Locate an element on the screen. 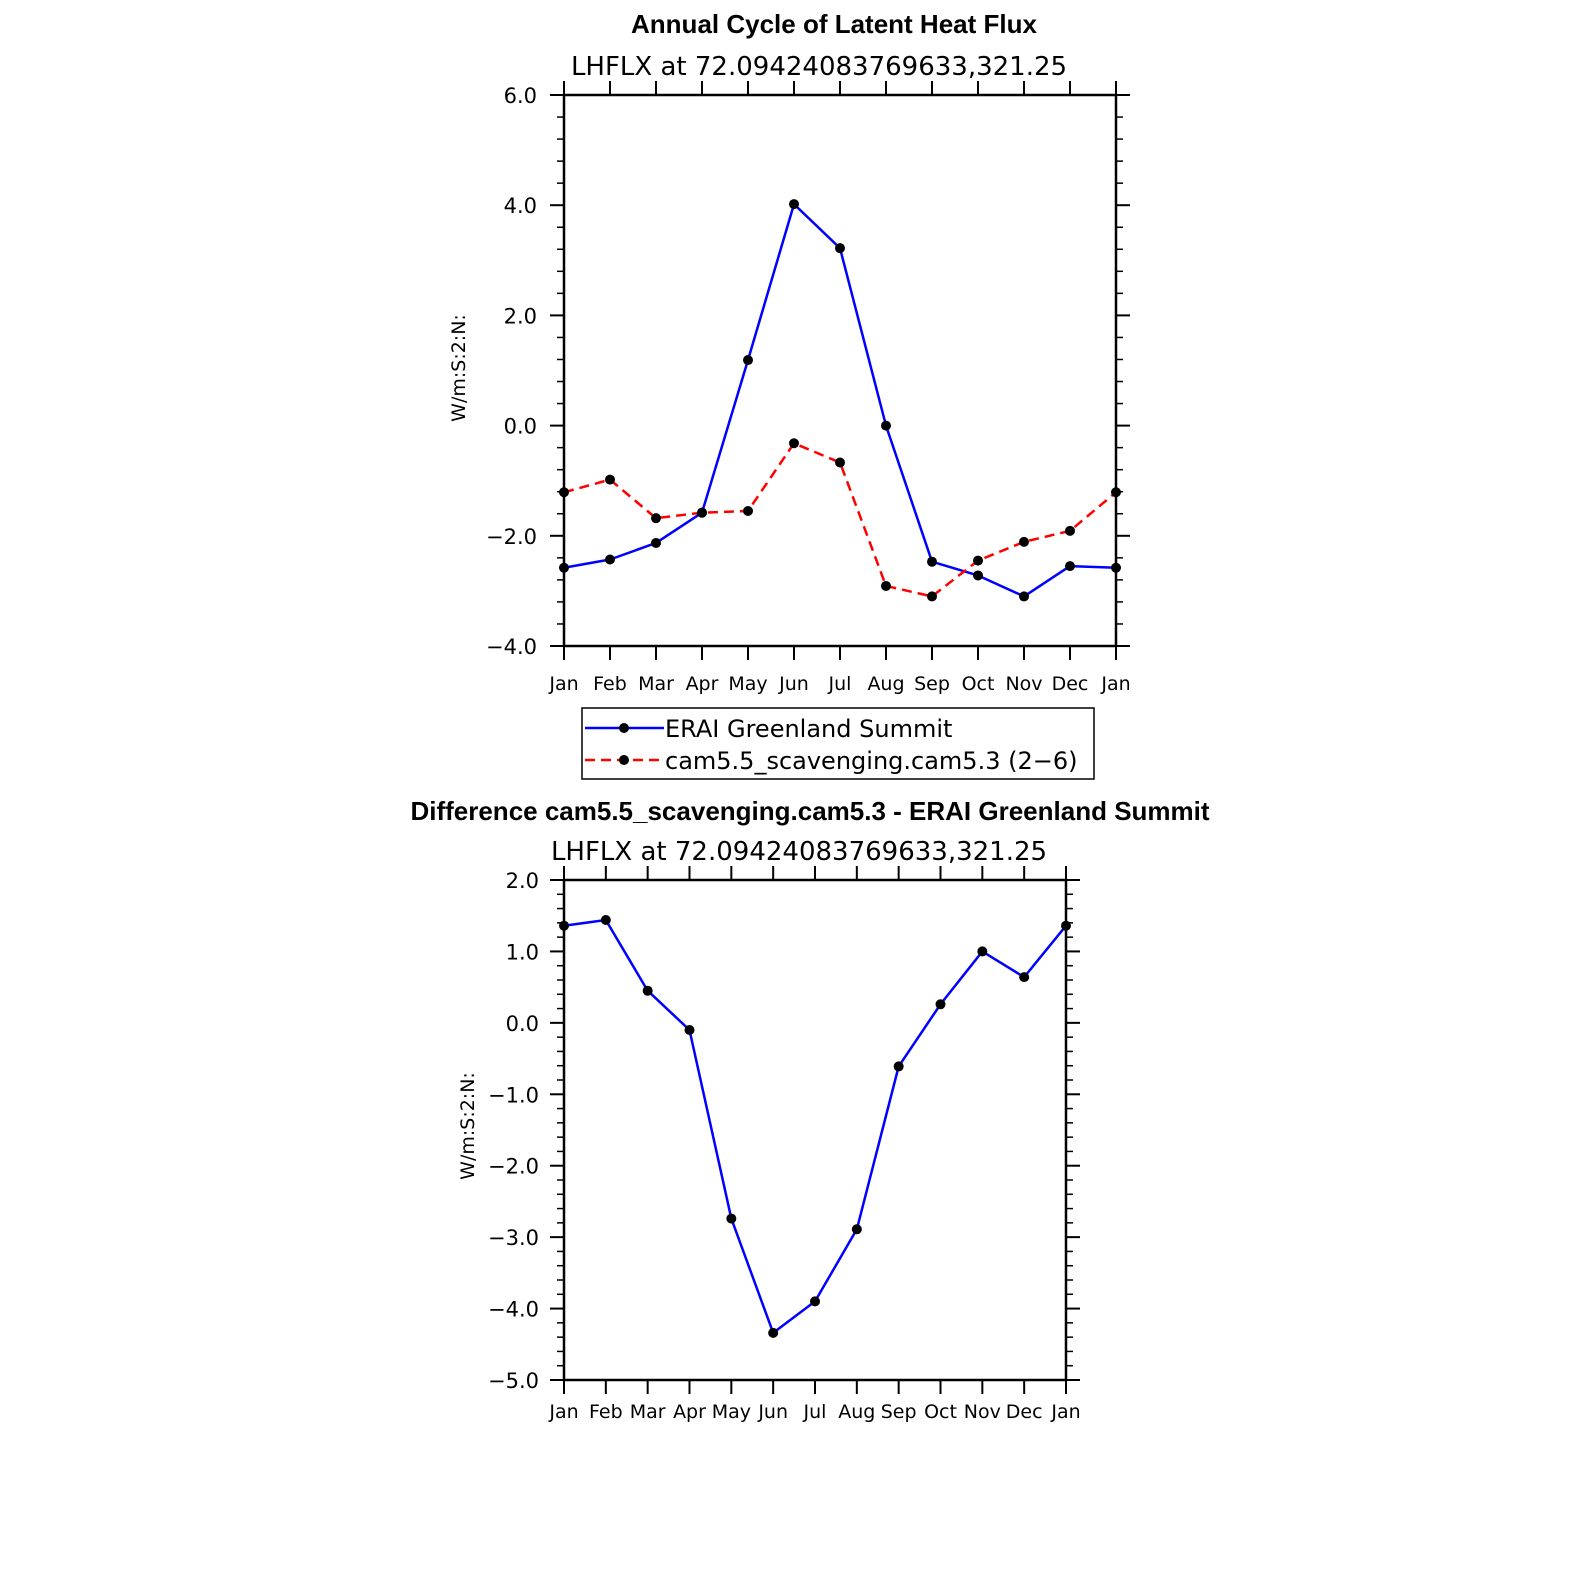 Image resolution: width=1574 pixels, height=1574 pixels. legend-label-erai: ERAI Greenland Summit is located at coordinates (808, 729).